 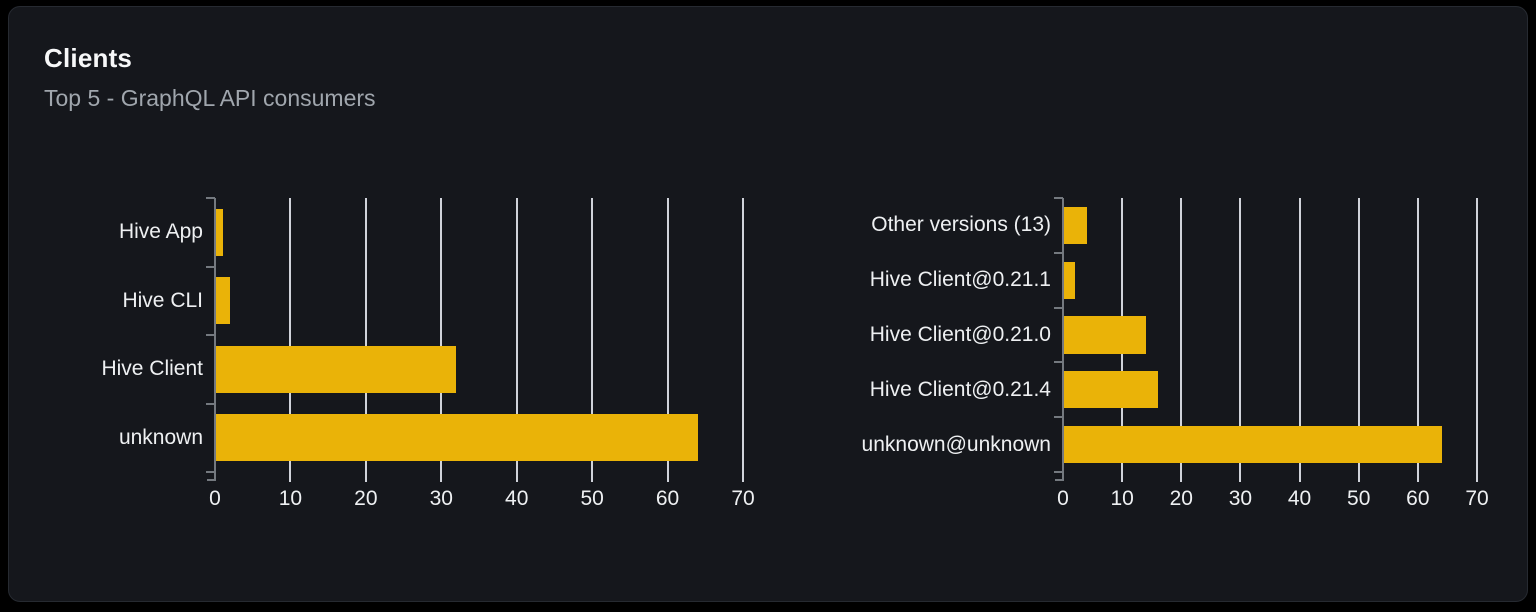 What do you see at coordinates (158, 335) in the screenshot?
I see `y-axis-labels: Hive App Hive CLI Hive Client unknown` at bounding box center [158, 335].